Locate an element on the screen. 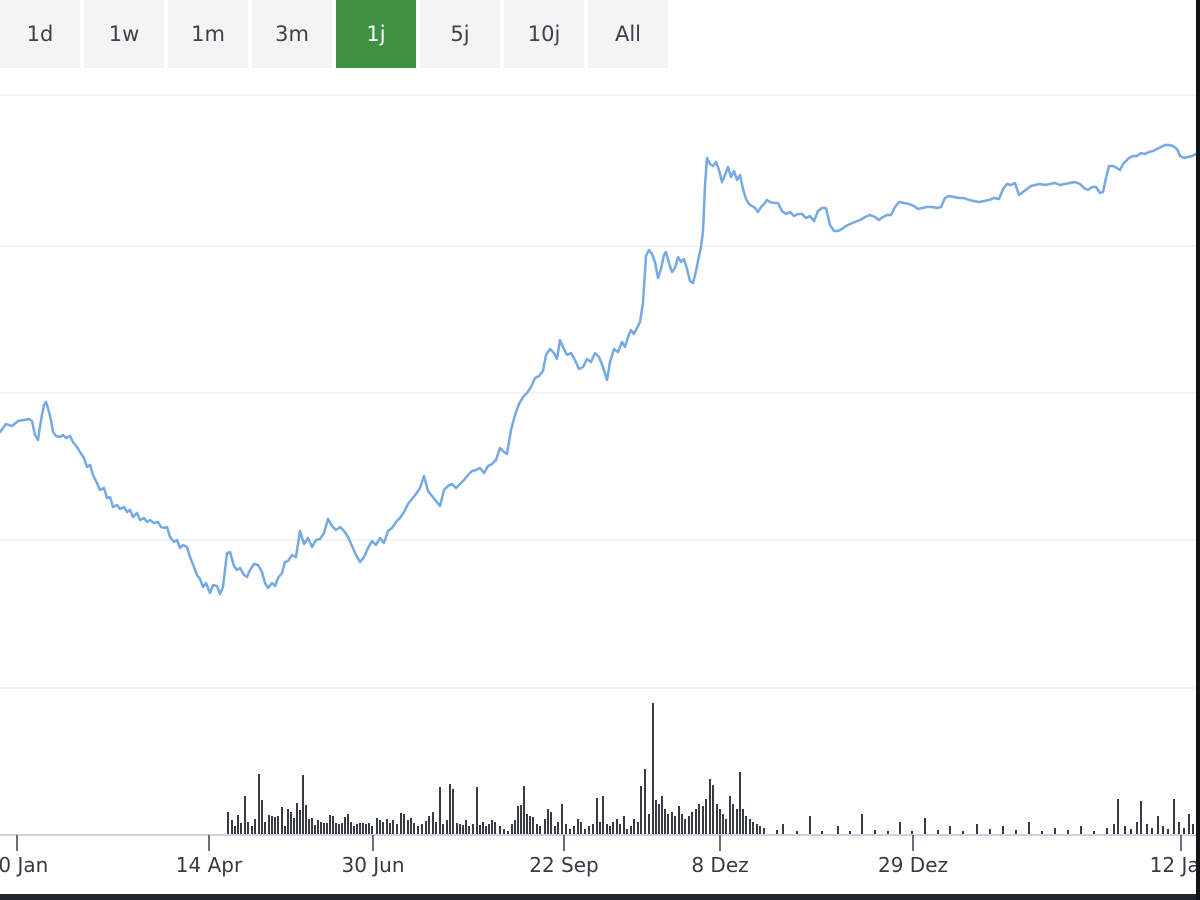  range-button-All: All is located at coordinates (628, 34).